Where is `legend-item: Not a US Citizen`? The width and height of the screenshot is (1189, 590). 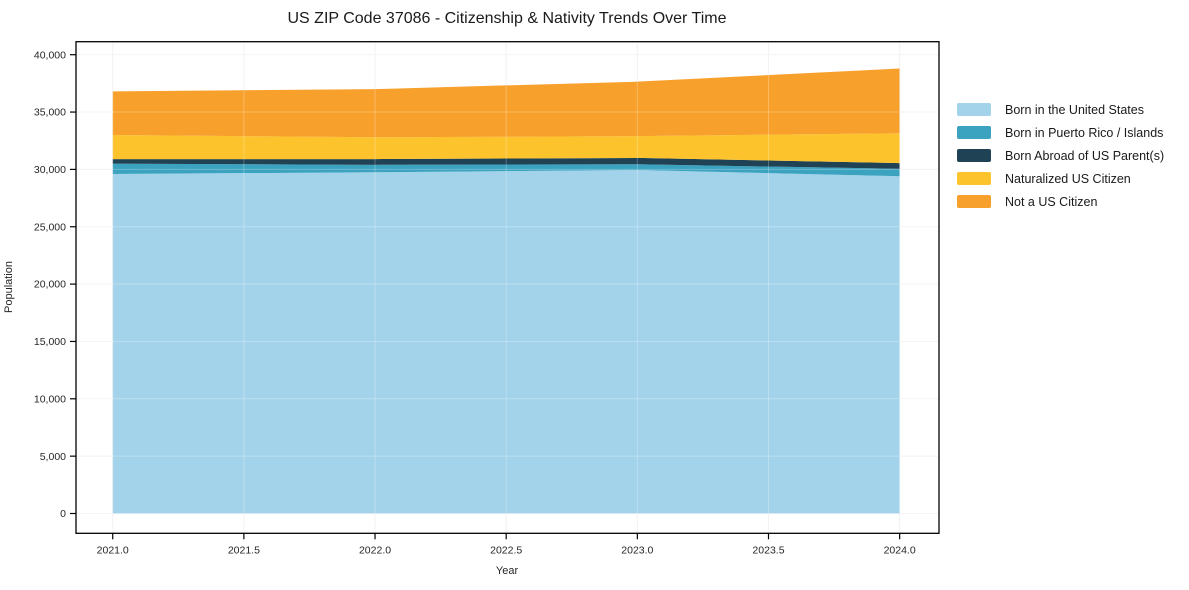 legend-item: Not a US Citizen is located at coordinates (1060, 201).